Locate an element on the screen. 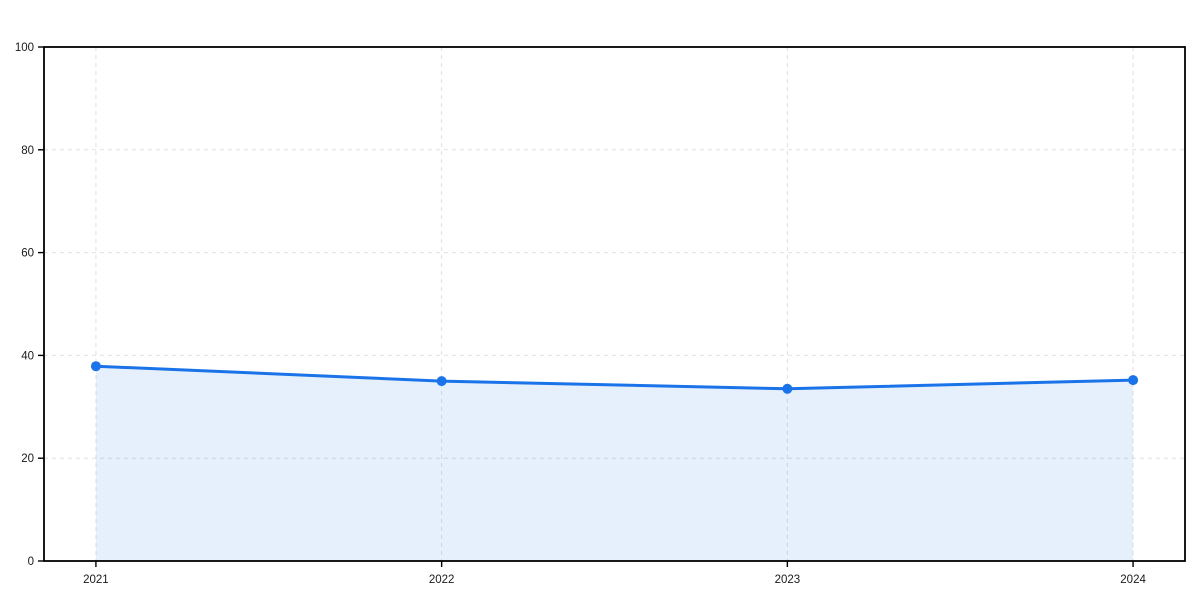 This screenshot has width=1200, height=600. x-tick-label: 2021 is located at coordinates (96, 580).